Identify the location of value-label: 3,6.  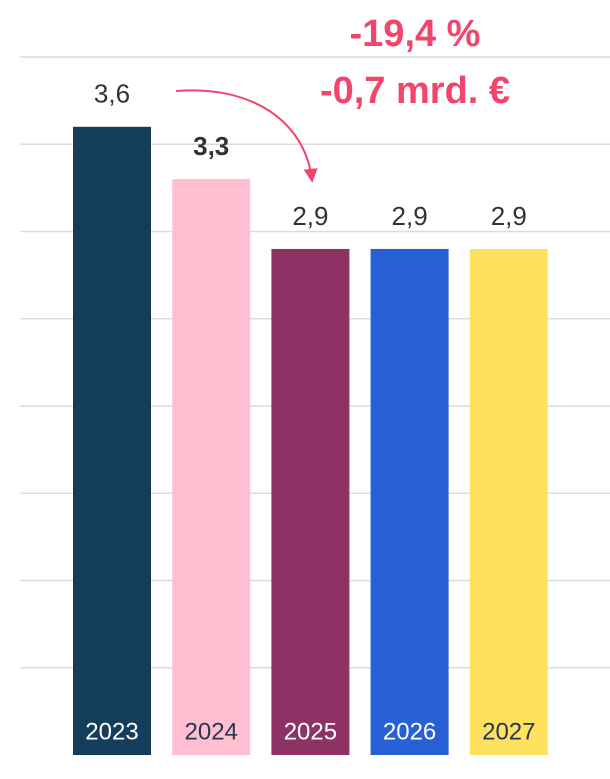
(112, 94).